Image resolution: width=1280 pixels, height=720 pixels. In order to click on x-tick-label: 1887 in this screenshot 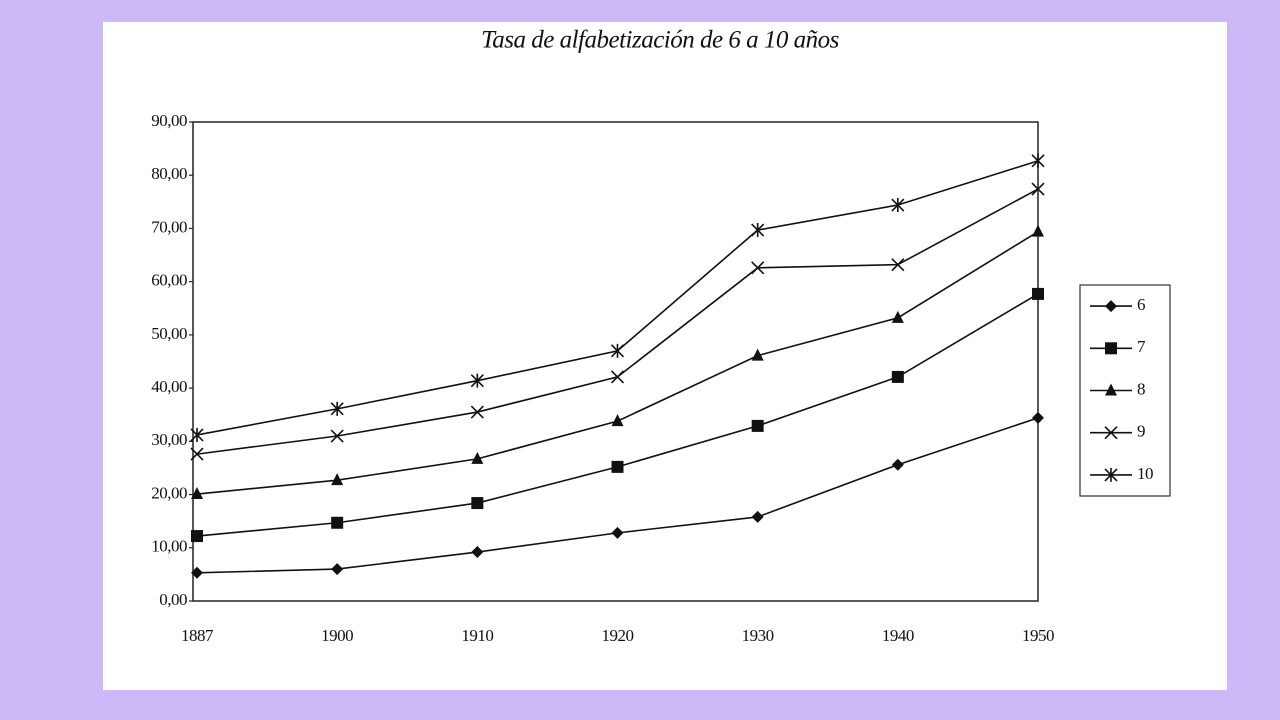, I will do `click(197, 635)`.